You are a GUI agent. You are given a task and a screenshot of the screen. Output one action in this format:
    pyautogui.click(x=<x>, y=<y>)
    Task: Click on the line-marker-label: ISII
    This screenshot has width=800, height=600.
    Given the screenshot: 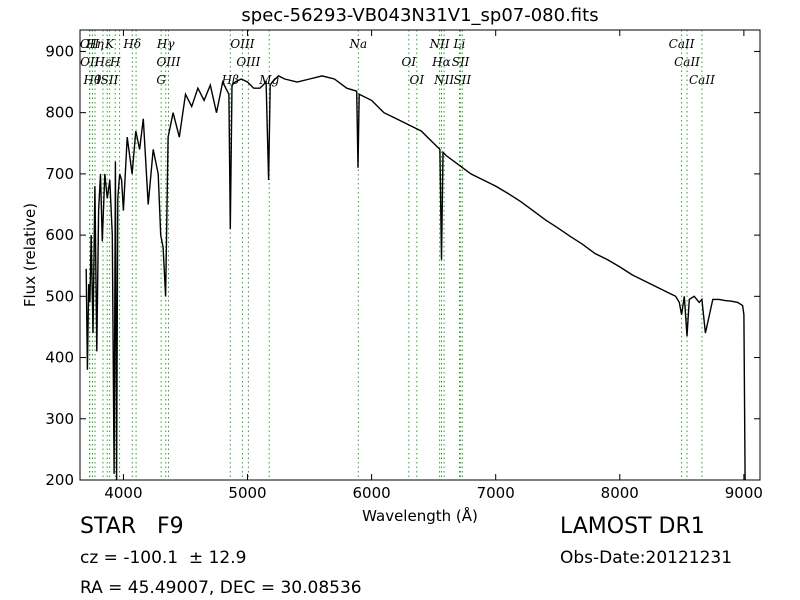 What is the action you would take?
    pyautogui.click(x=107, y=80)
    